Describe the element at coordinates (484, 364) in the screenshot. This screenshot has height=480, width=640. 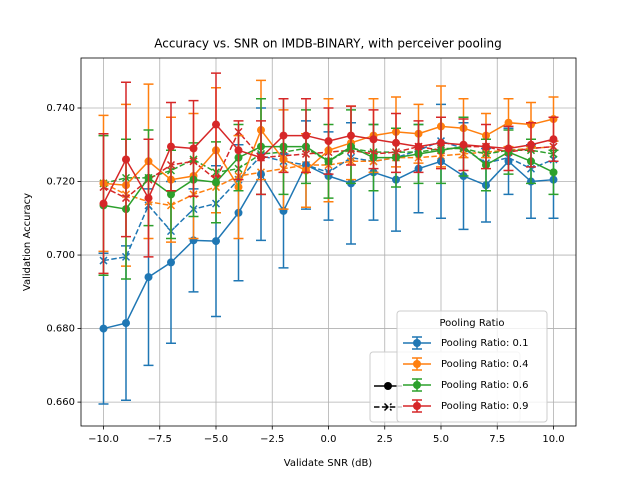
I see `legend-label: Pooling Ratio: 0.4` at that location.